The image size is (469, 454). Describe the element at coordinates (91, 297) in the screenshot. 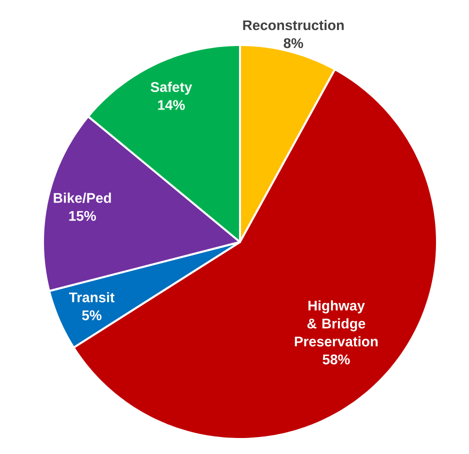

I see `slice-label: Transit` at that location.